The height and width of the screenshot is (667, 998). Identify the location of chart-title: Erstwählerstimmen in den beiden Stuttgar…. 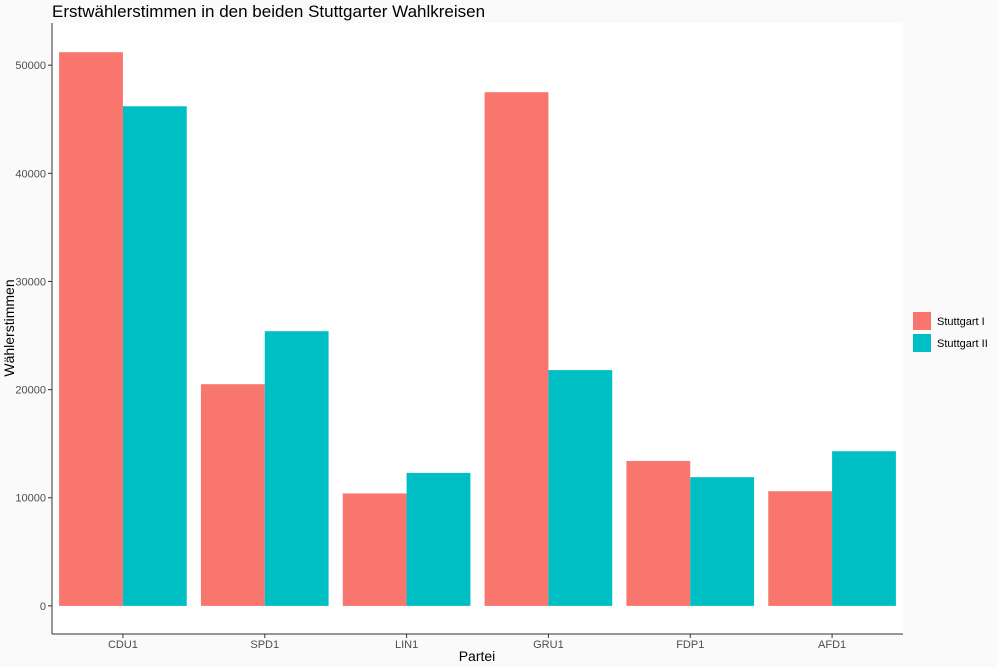
(268, 11).